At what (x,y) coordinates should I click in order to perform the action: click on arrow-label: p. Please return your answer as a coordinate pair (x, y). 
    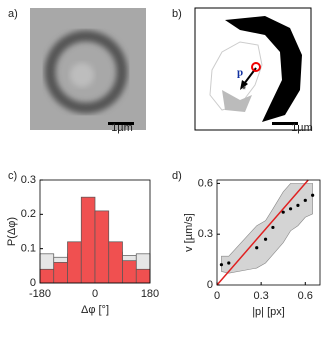
    Looking at the image, I should click on (240, 73).